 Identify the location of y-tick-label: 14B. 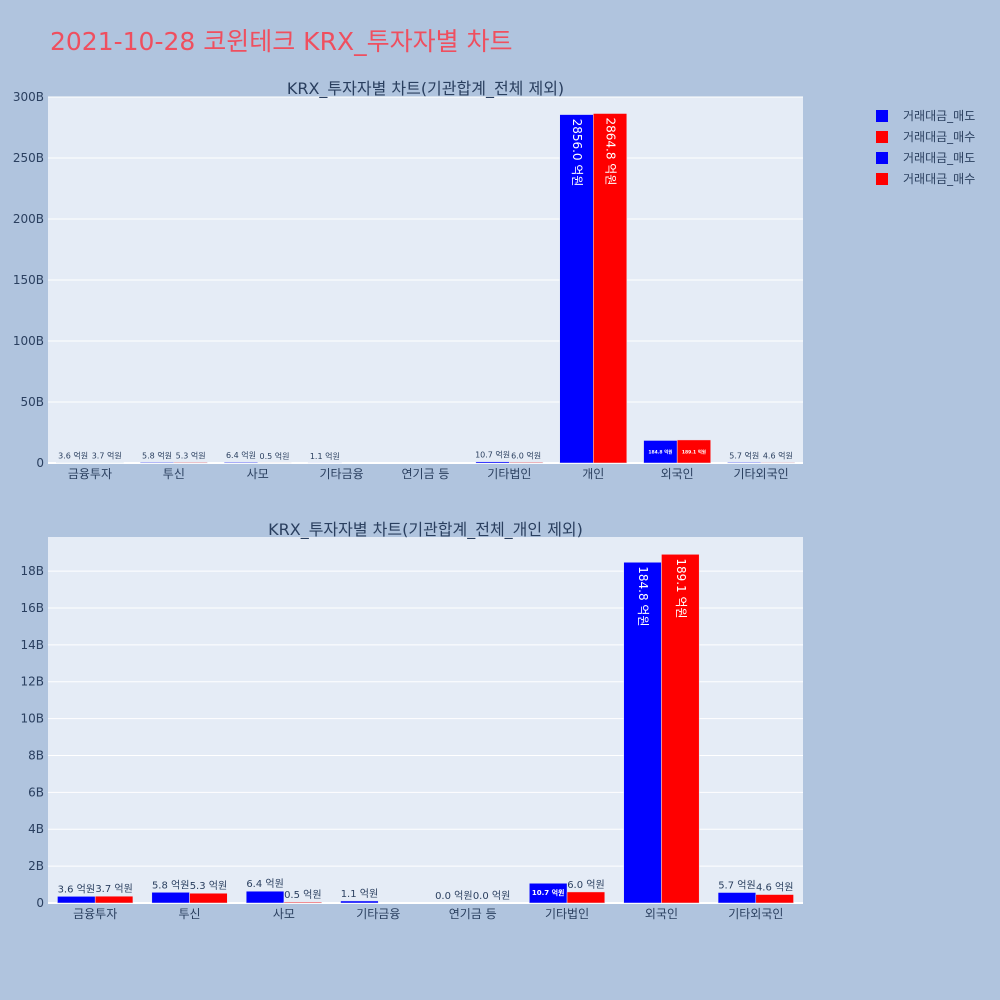
(32, 645).